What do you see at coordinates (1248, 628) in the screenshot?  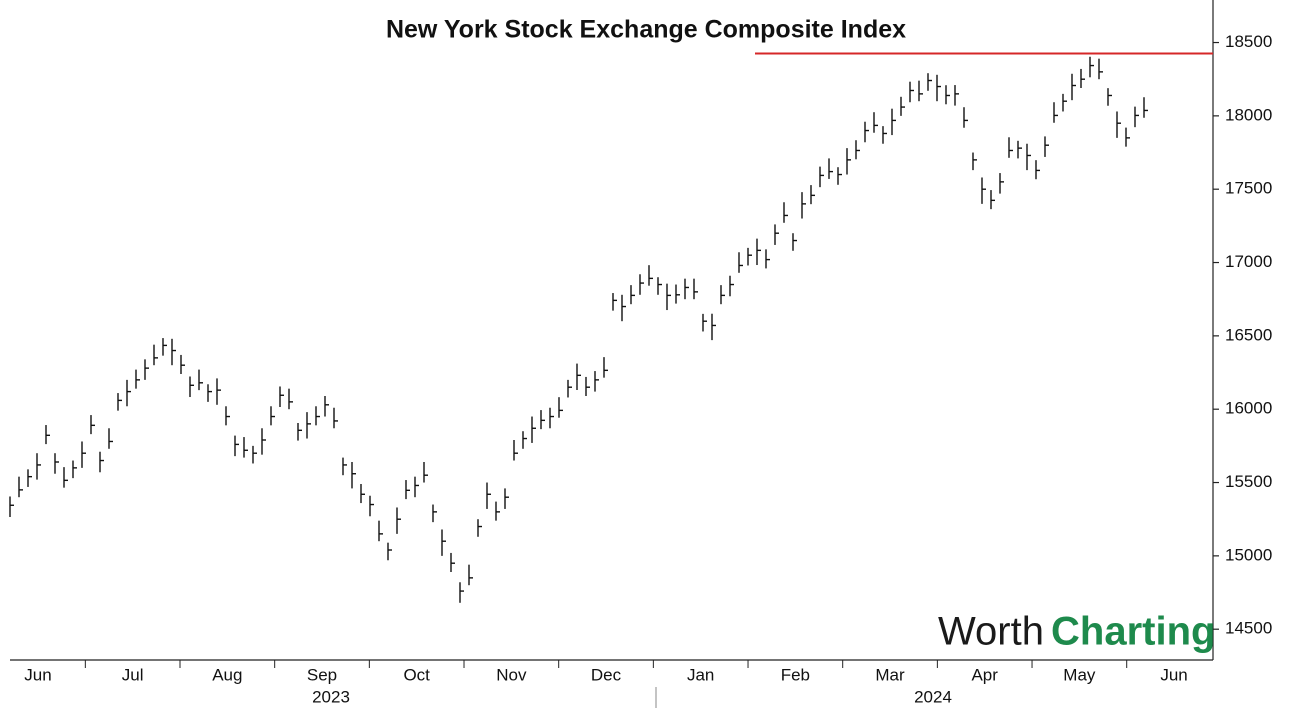 I see `y-tick-label: 14500` at bounding box center [1248, 628].